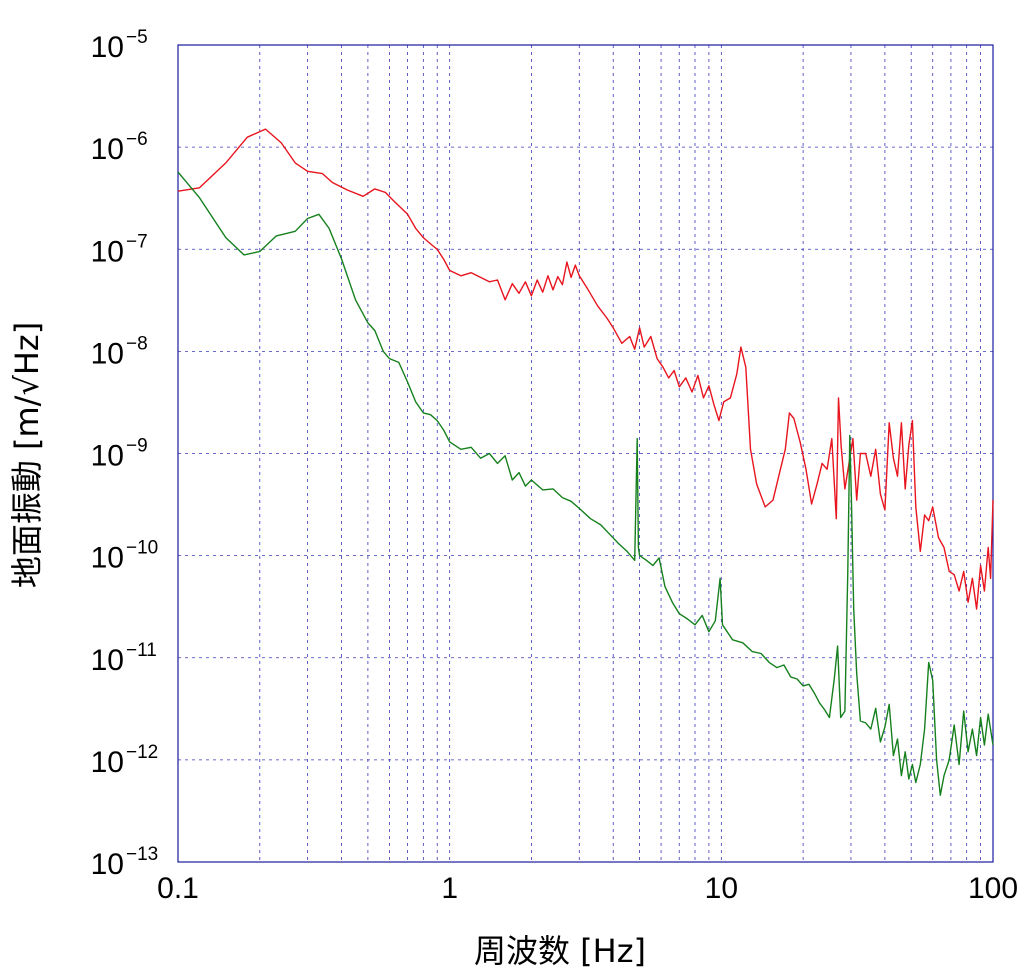 Image resolution: width=1024 pixels, height=976 pixels. Describe the element at coordinates (178, 888) in the screenshot. I see `x-tick-label: 0.1` at that location.